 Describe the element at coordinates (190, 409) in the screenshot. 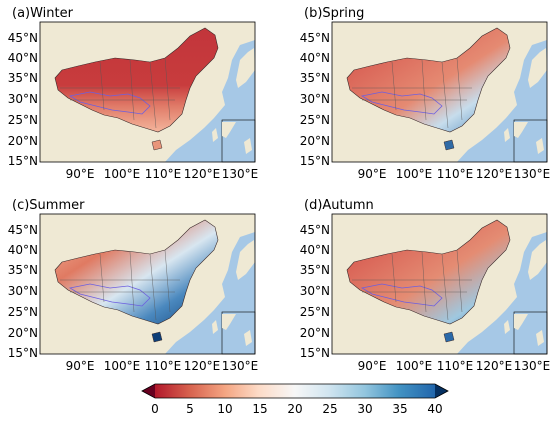

I see `colorbar-tick: 5` at that location.